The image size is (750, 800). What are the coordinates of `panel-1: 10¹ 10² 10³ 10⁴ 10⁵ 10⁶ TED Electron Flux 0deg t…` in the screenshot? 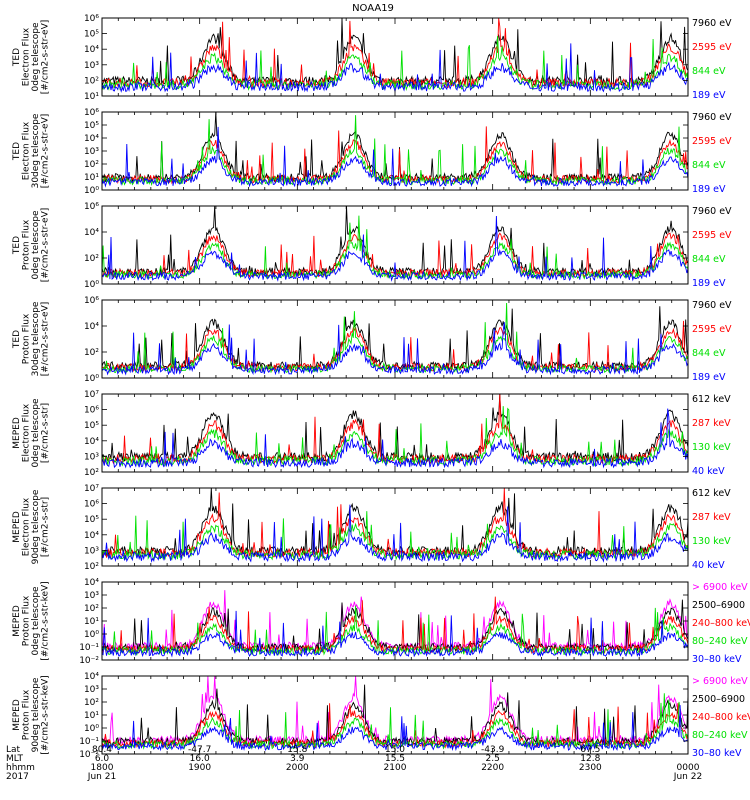 It's located at (372, 58).